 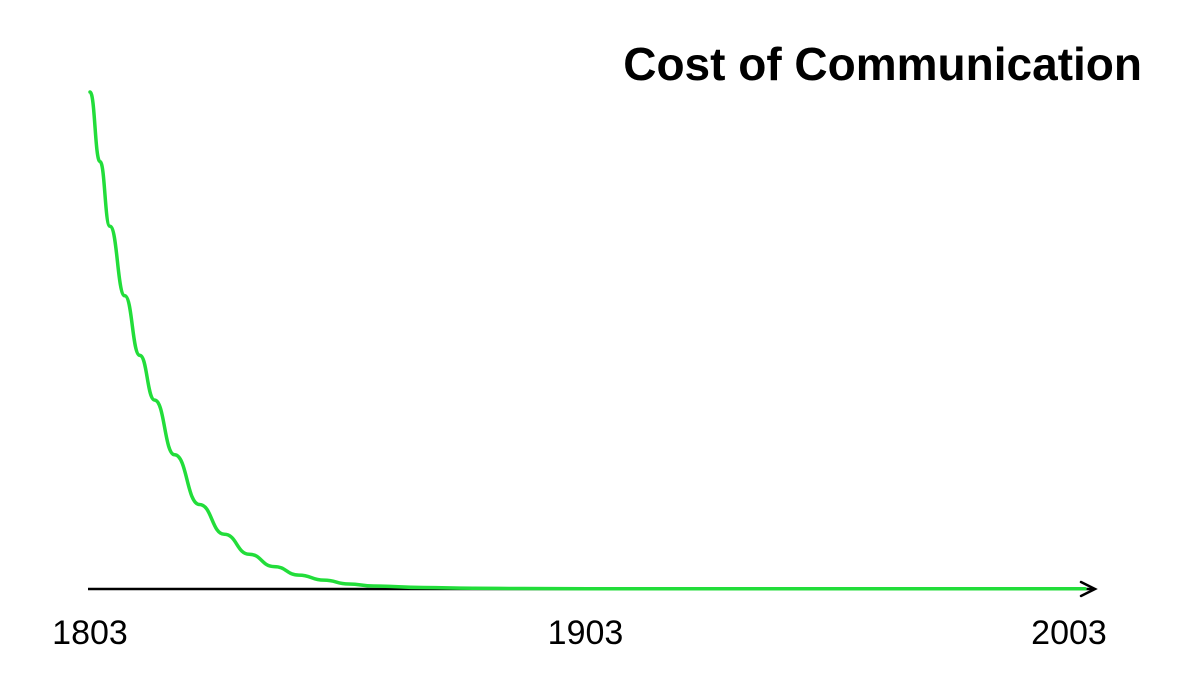 I want to click on x-tick-label: 1903, so click(x=586, y=633).